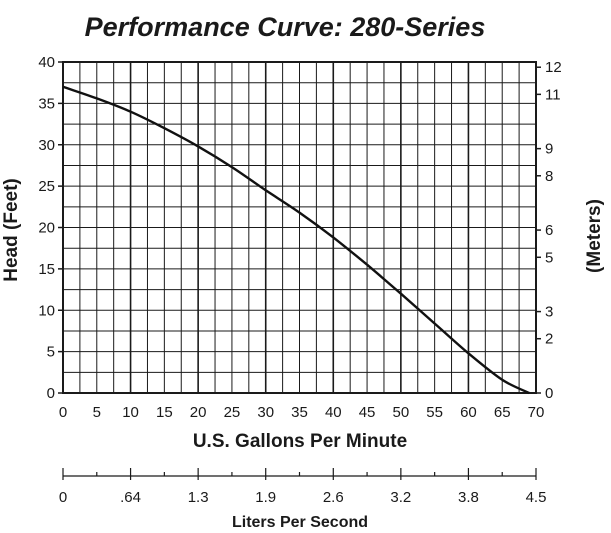 The image size is (611, 533). Describe the element at coordinates (63, 497) in the screenshot. I see `lps-tick-label: 0` at that location.